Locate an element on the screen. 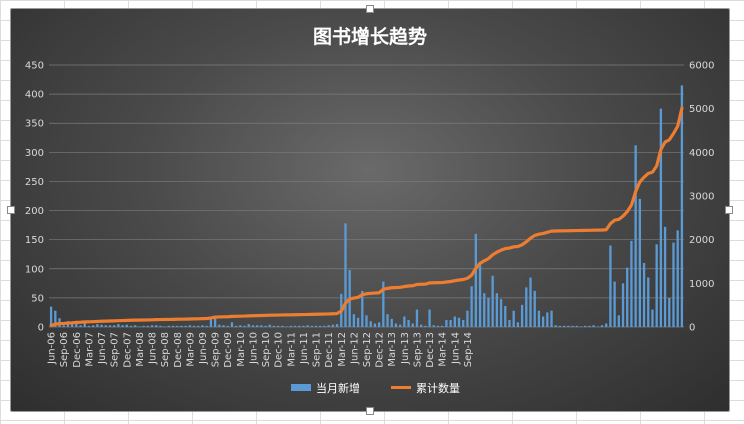  left-axis-tick: 400 is located at coordinates (34, 95).